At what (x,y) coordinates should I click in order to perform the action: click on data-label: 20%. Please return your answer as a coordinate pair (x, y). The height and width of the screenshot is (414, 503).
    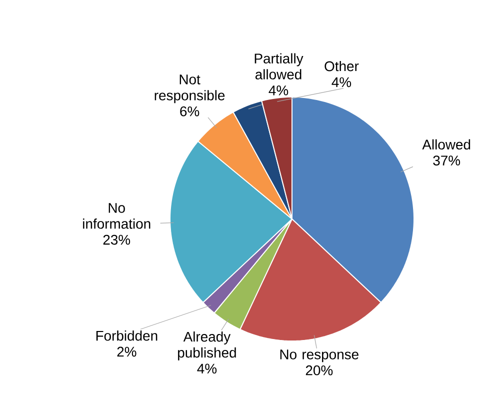
    Looking at the image, I should click on (319, 370).